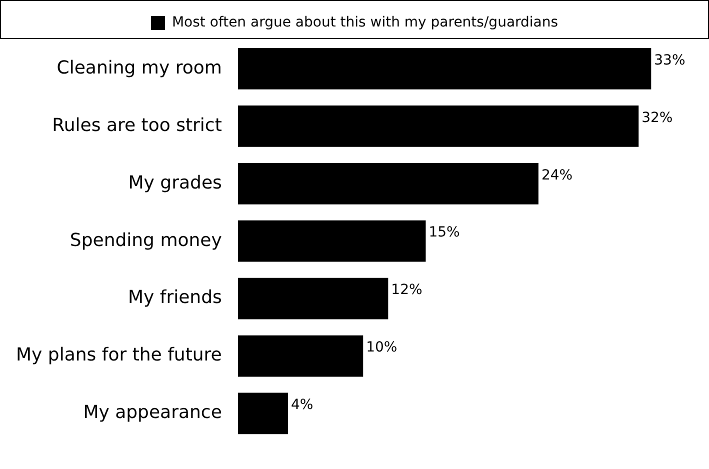 Image resolution: width=709 pixels, height=469 pixels. What do you see at coordinates (406, 290) in the screenshot?
I see `data-label: 12%` at bounding box center [406, 290].